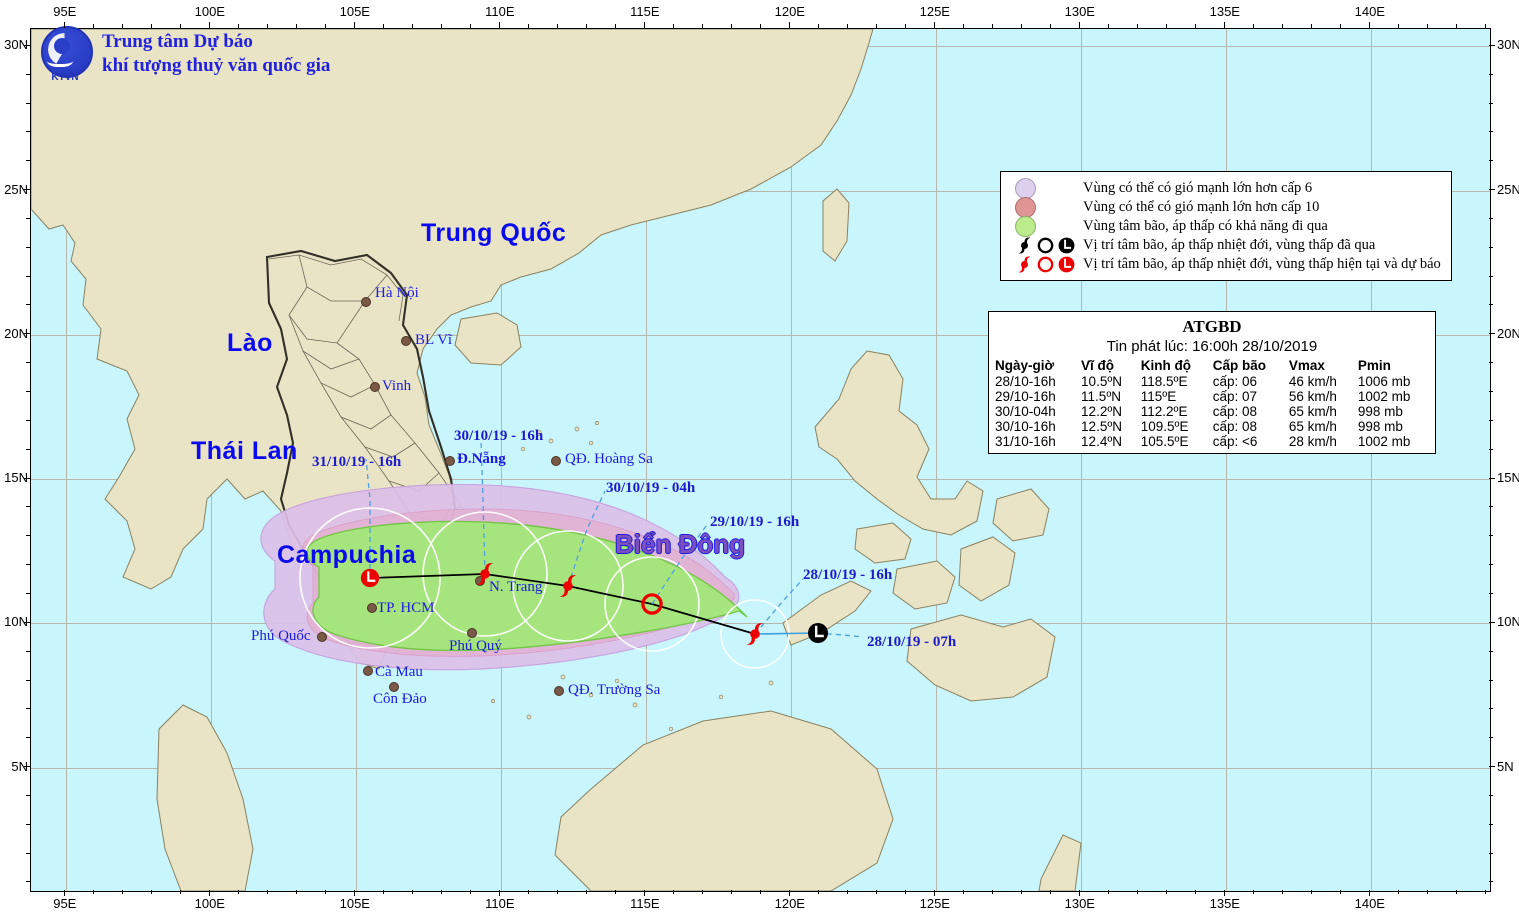 The height and width of the screenshot is (919, 1519). What do you see at coordinates (244, 451) in the screenshot?
I see `country-label: Thái Lan` at bounding box center [244, 451].